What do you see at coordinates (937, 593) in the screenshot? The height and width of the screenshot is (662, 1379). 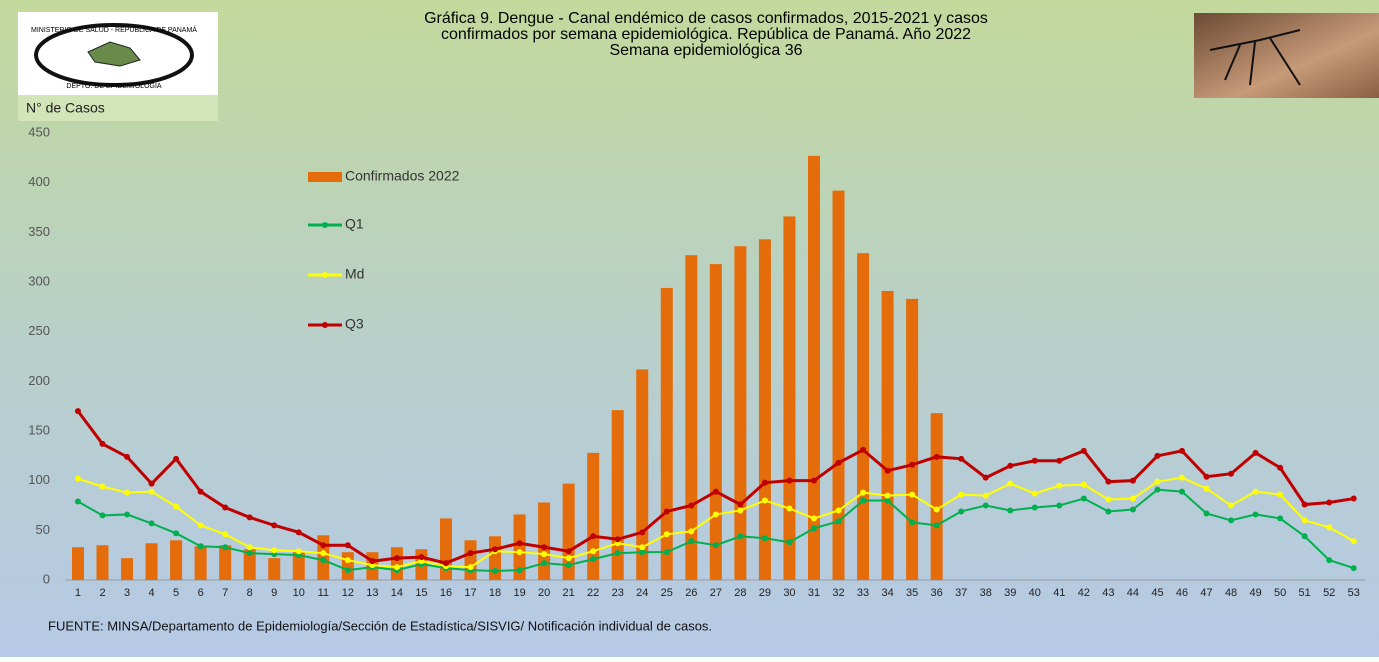 I see `x-tick-label: 36` at bounding box center [937, 593].